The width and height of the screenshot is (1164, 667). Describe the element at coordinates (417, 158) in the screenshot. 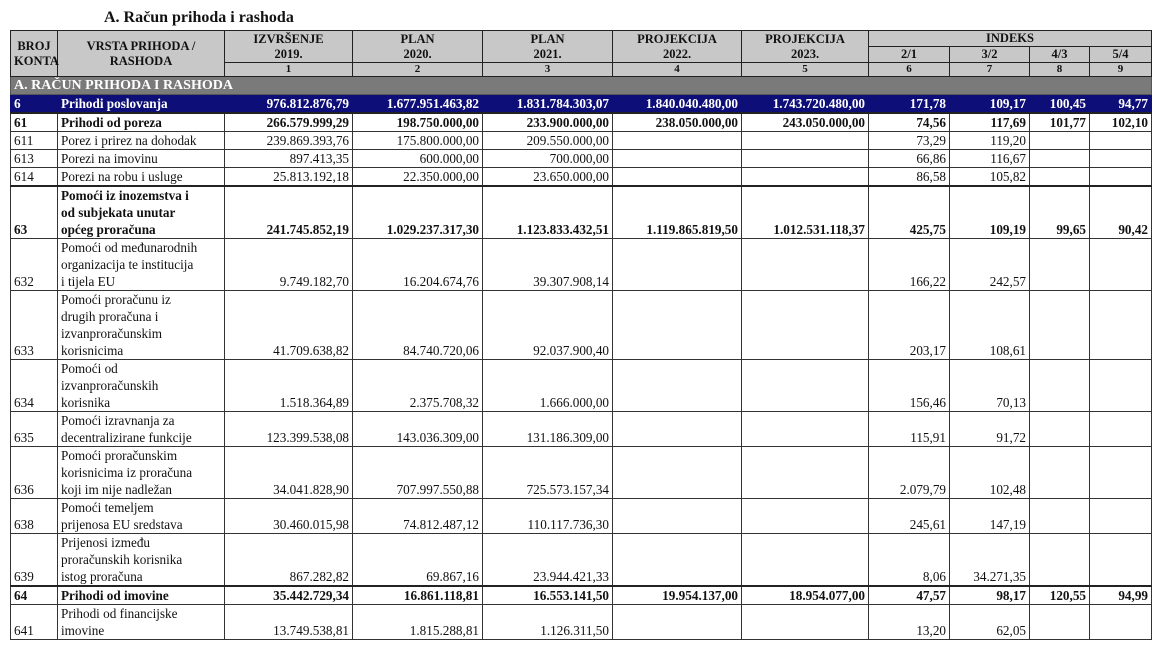

I see `amount-cell: 600.000,00` at that location.